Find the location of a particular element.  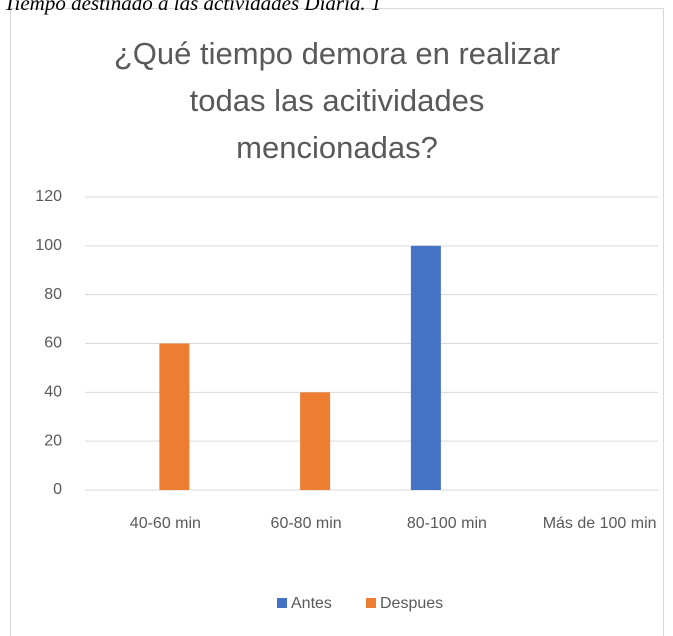

y-tick-label: 120 is located at coordinates (48, 196).